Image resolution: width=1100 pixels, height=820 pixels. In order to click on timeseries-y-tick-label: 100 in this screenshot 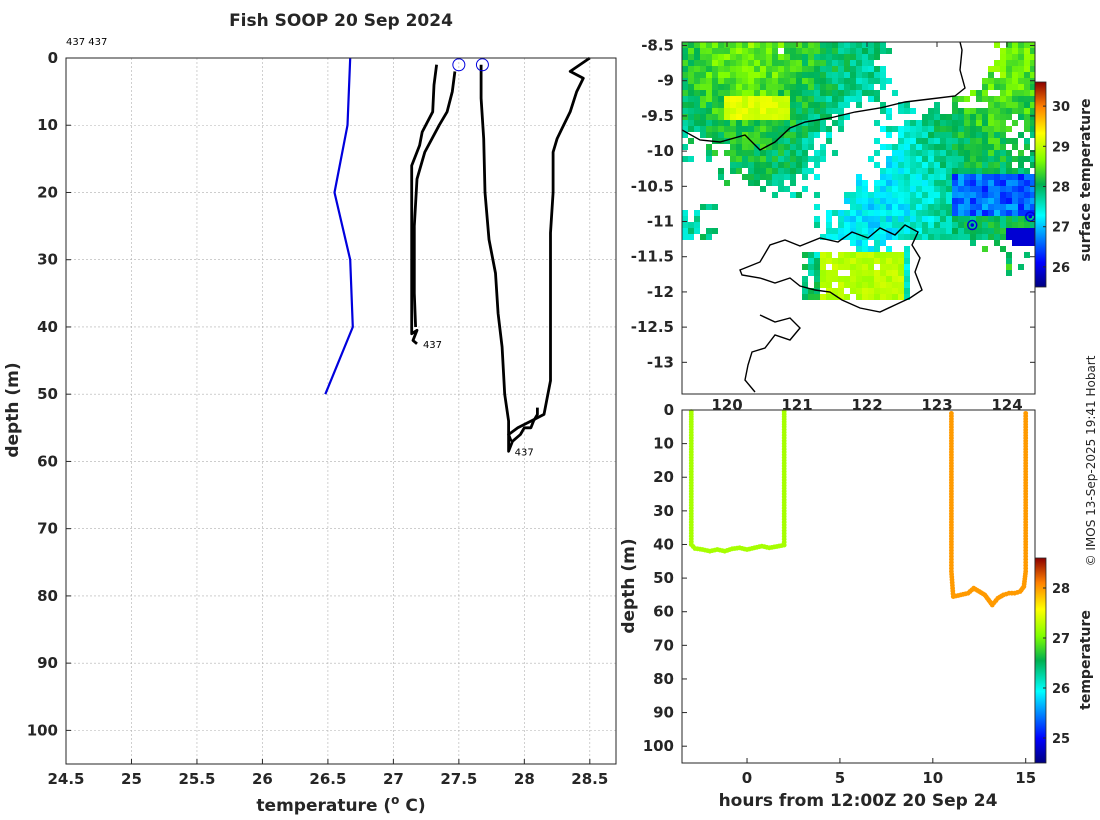, I will do `click(658, 746)`.